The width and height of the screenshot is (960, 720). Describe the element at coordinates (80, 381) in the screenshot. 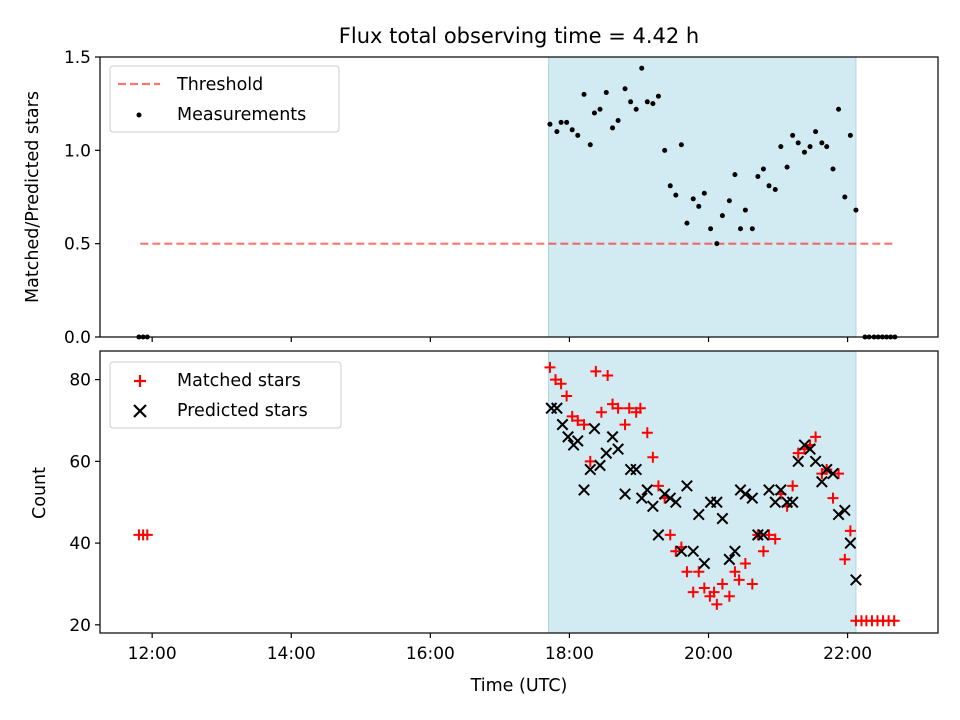

I see `y-tick-label: 80` at that location.